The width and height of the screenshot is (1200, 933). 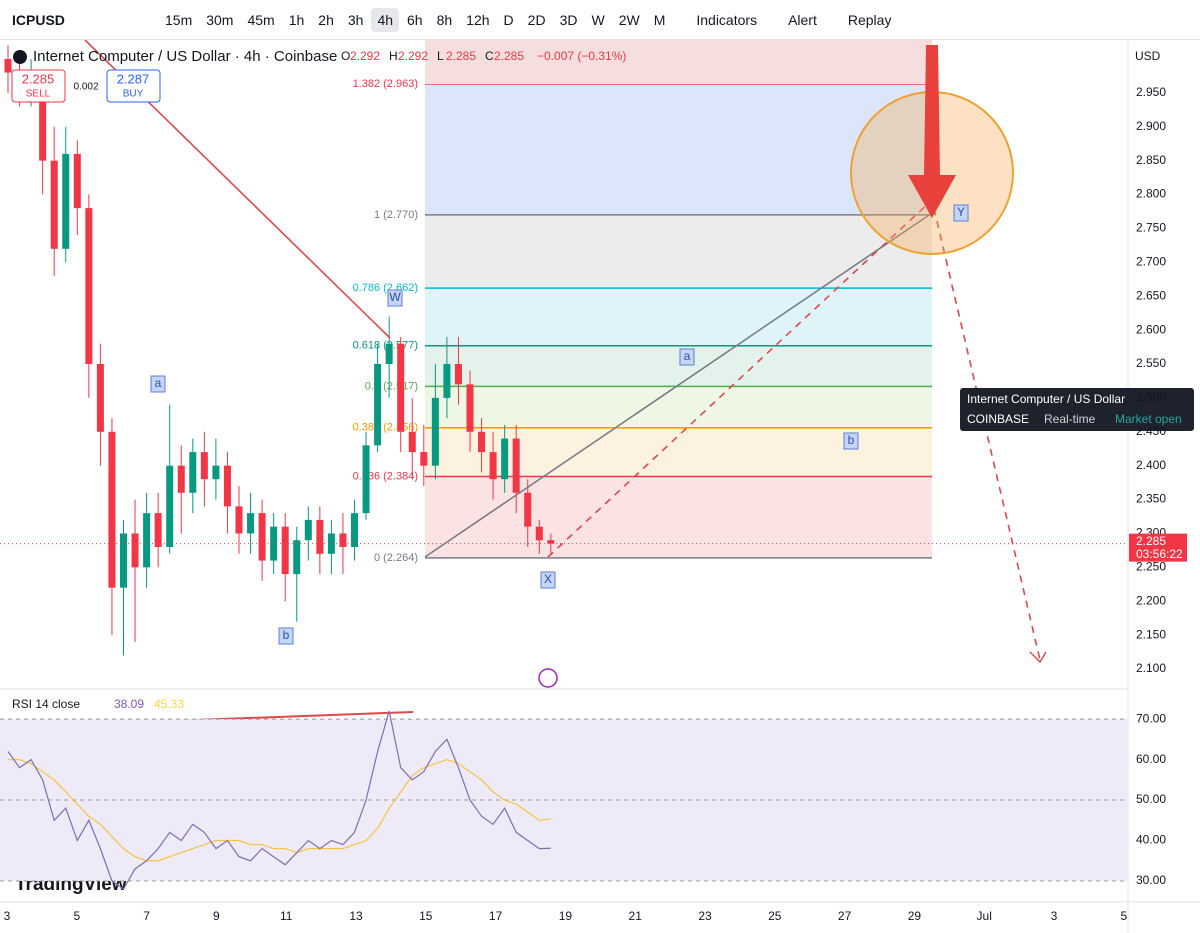 I want to click on price-axis-bg, so click(x=1164, y=486).